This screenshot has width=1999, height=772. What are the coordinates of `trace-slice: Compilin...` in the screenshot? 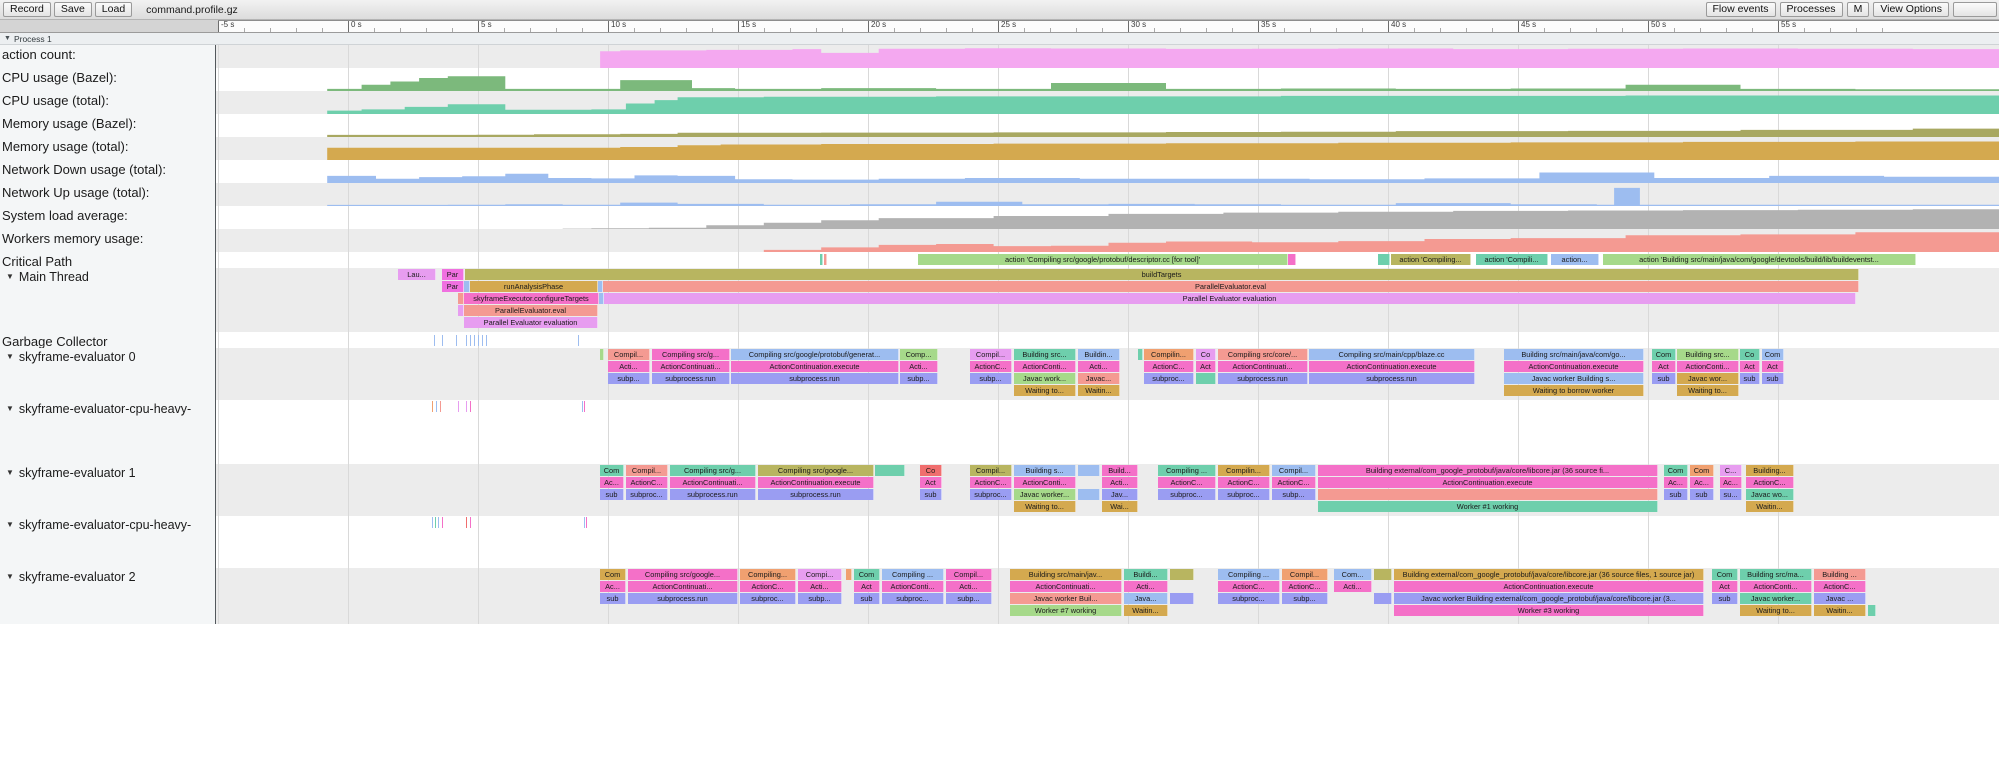 It's located at (1169, 354).